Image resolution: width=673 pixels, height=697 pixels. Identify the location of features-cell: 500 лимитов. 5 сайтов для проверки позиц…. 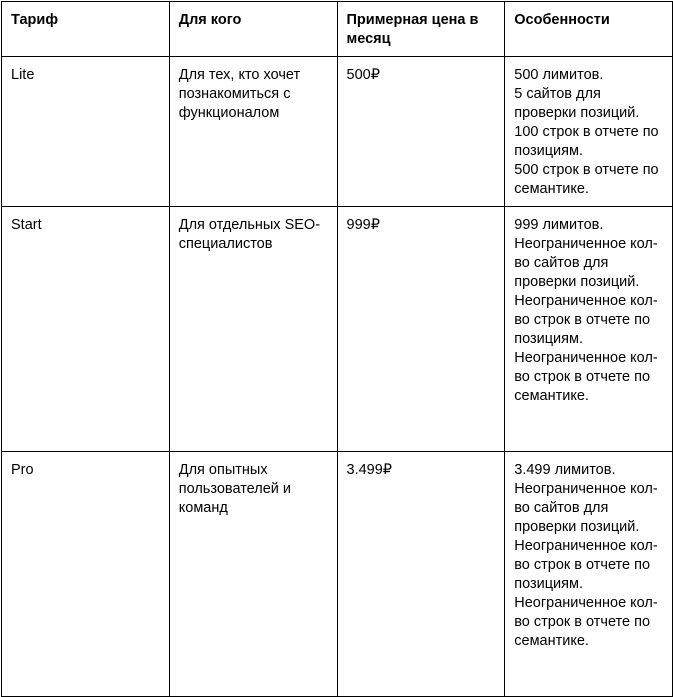
(588, 131).